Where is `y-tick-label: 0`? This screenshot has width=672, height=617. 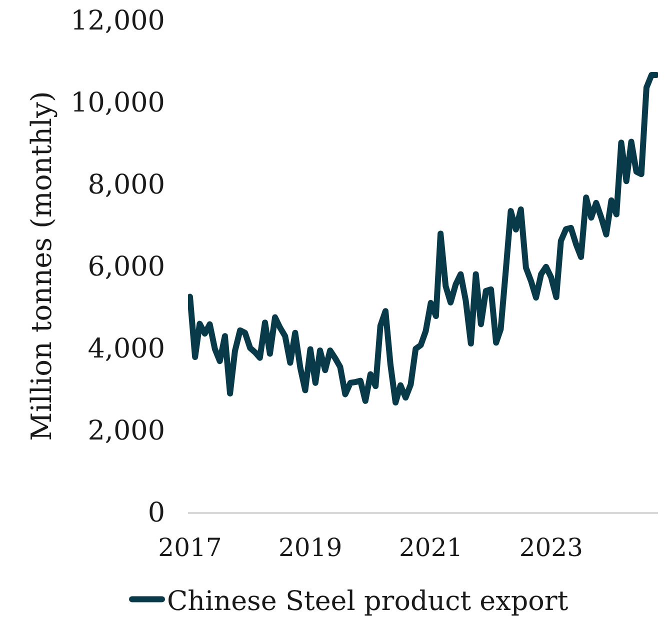
y-tick-label: 0 is located at coordinates (156, 512).